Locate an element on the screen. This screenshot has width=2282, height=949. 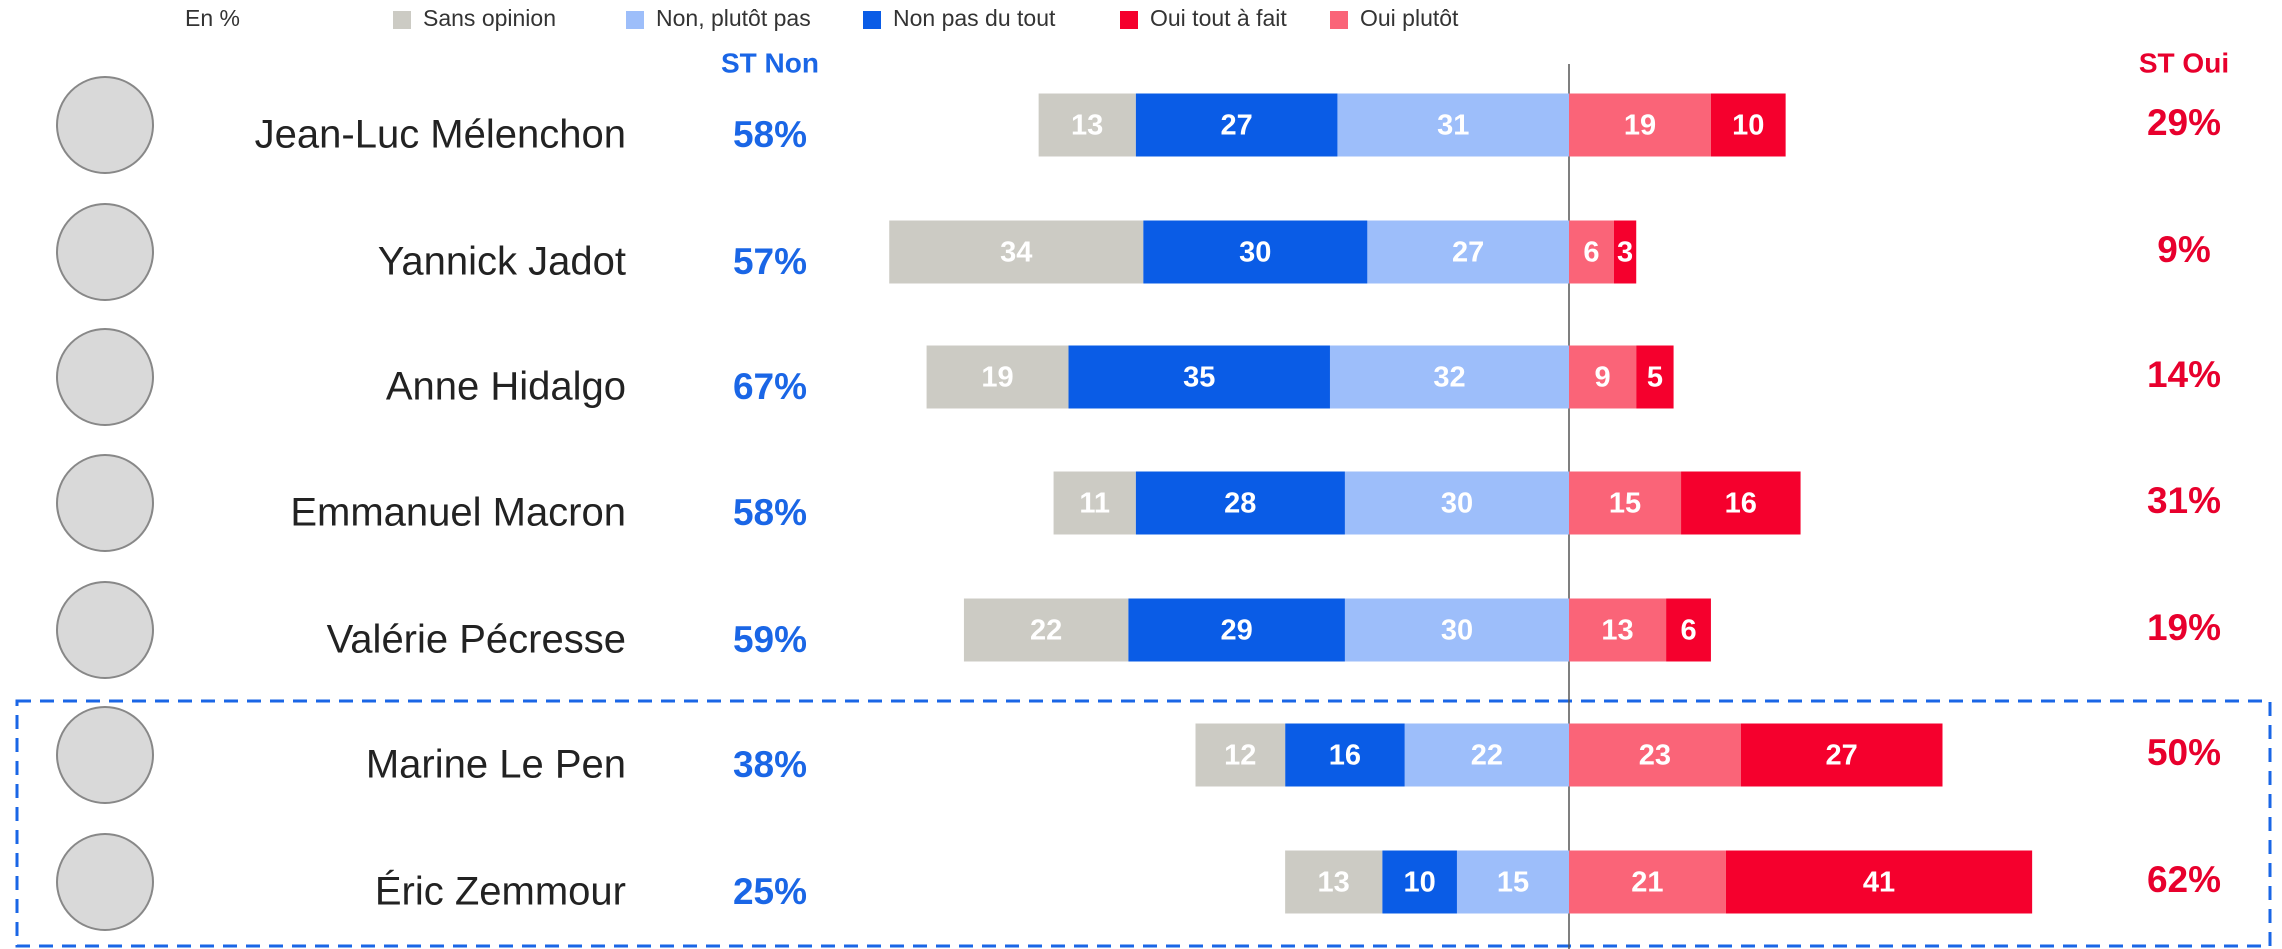
bar-value-label: 34 is located at coordinates (1016, 253).